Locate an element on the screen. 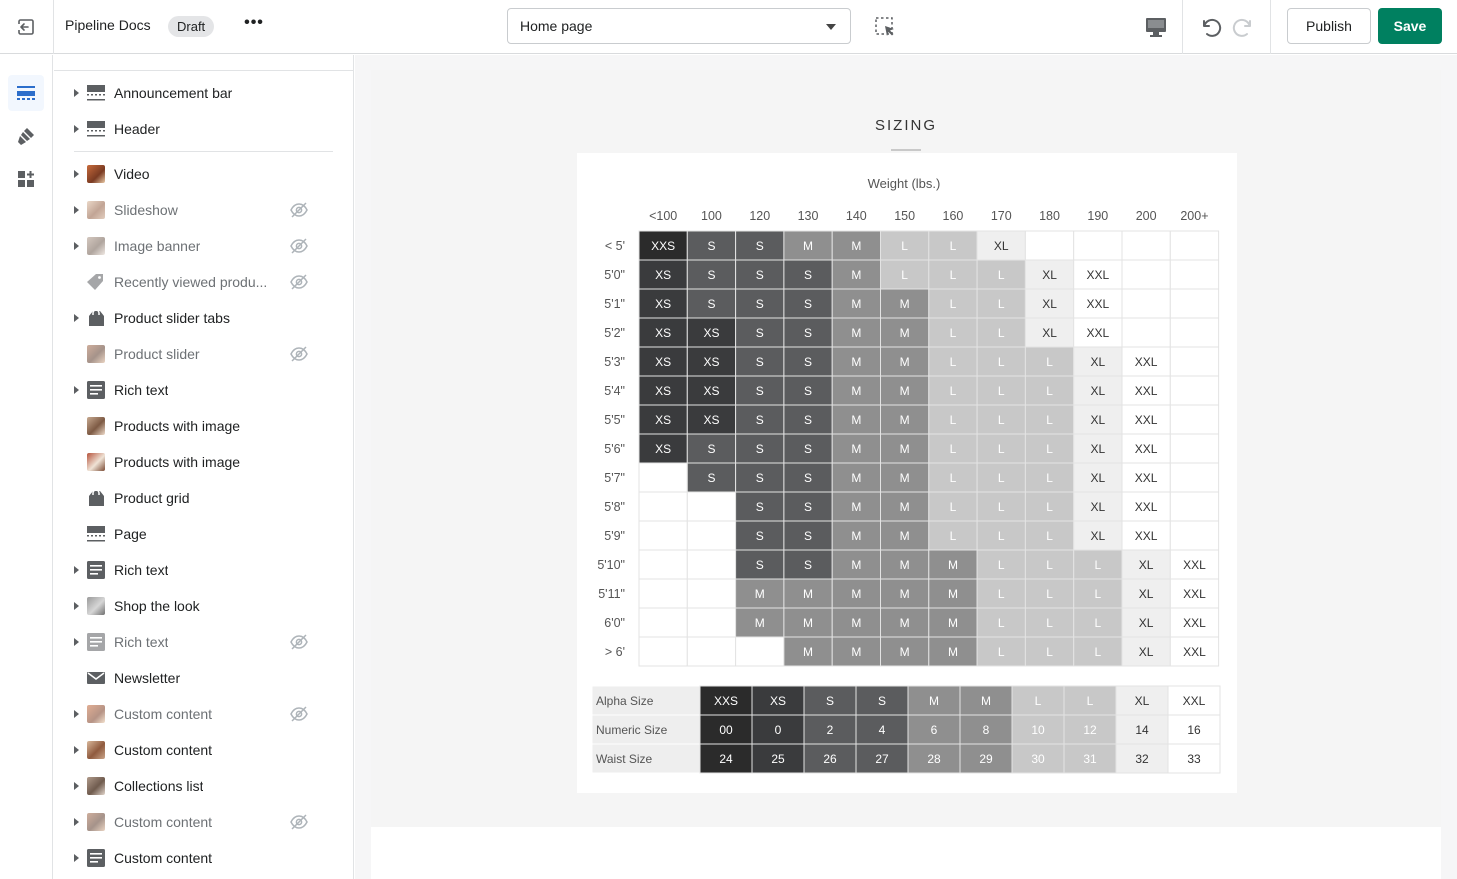 This screenshot has height=879, width=1457. publish-button: Publish is located at coordinates (1329, 26).